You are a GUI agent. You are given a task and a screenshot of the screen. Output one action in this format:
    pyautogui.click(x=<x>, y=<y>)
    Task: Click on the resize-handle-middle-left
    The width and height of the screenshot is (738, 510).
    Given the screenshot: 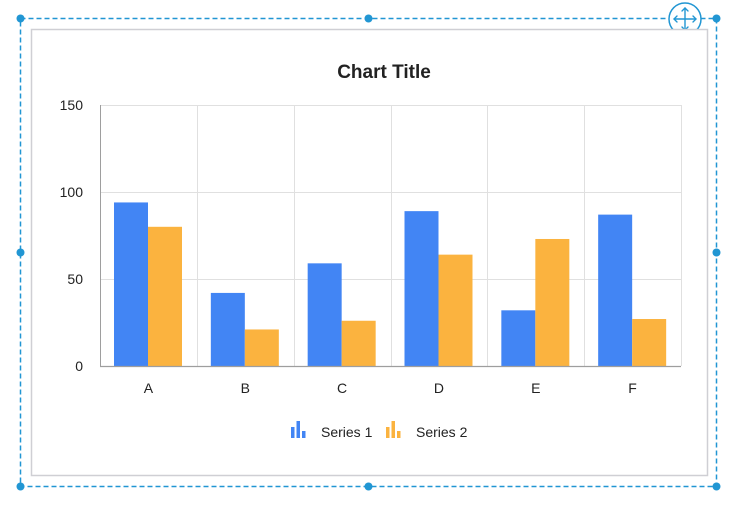 What is the action you would take?
    pyautogui.click(x=20, y=252)
    